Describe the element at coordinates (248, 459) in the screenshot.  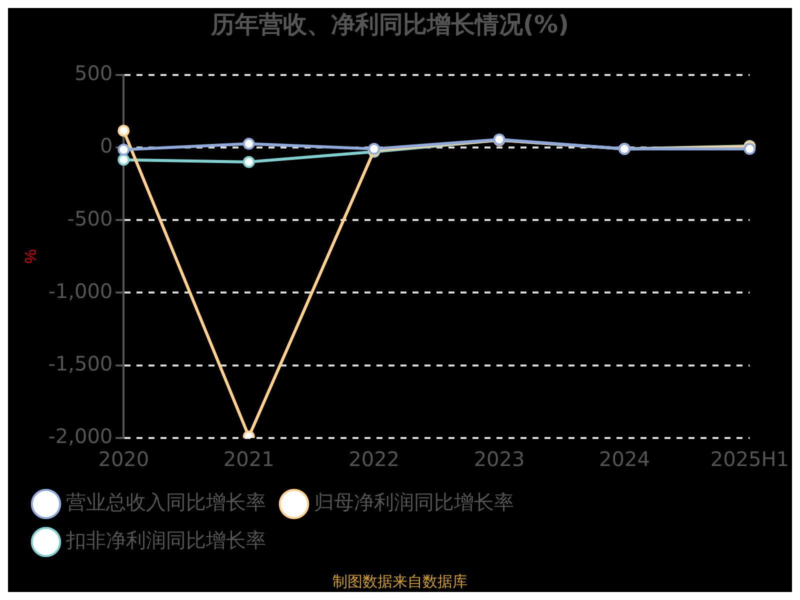
I see `x-tick-label: 2021` at that location.